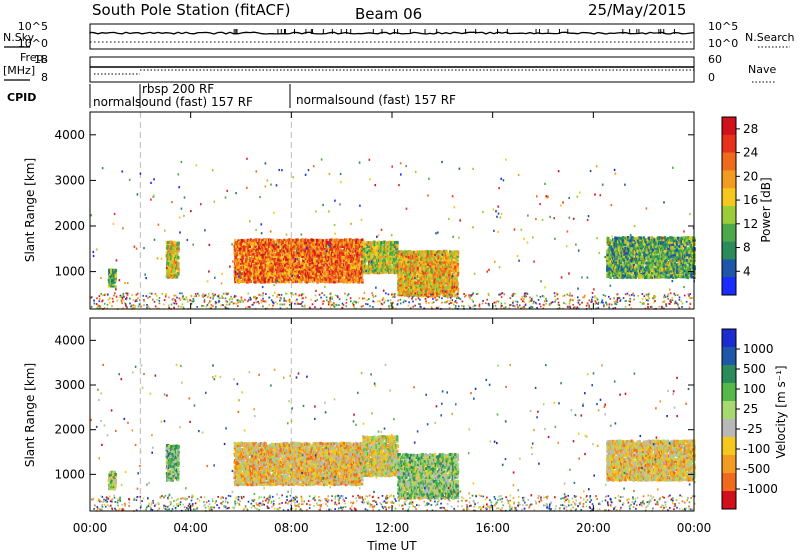 Image resolution: width=800 pixels, height=554 pixels. Describe the element at coordinates (388, 14) in the screenshot. I see `beam-label: Beam 06` at that location.